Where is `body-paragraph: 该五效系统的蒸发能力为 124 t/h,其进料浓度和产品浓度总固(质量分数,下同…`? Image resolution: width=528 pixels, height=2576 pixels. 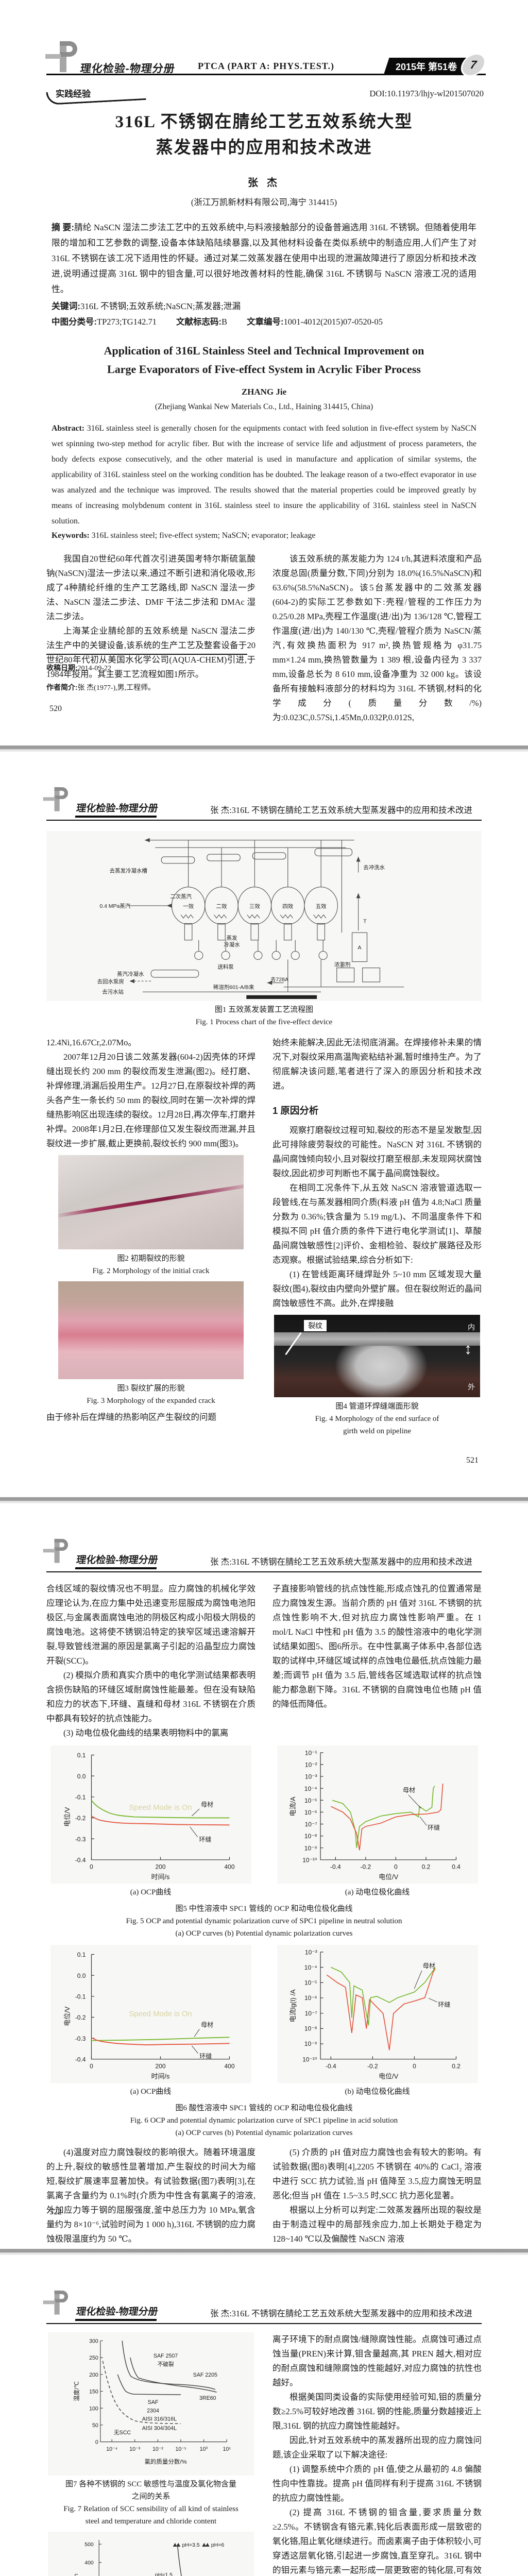
body-paragraph: 该五效系统的蒸发能力为 124 t/h,其进料浓度和产品浓度总固(质量分数,下同… is located at coordinates (377, 638).